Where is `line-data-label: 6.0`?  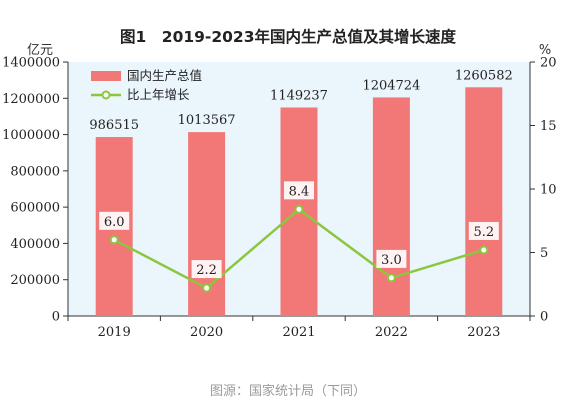
line-data-label: 6.0 is located at coordinates (114, 222).